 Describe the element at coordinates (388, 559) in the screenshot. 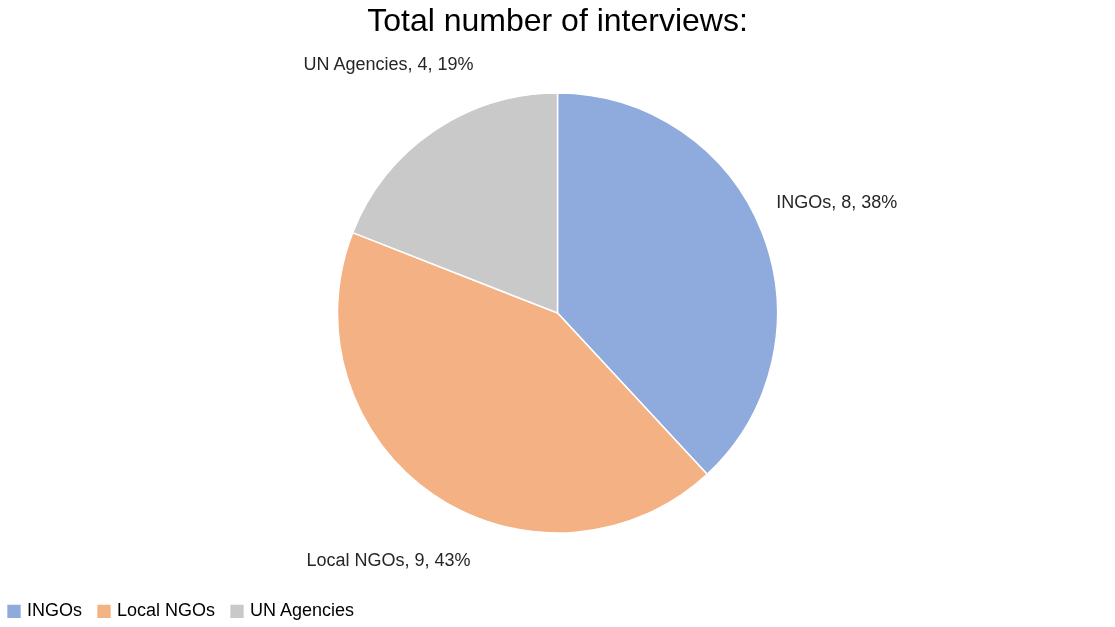

I see `data-label: Local NGOs, 9, 43%` at that location.